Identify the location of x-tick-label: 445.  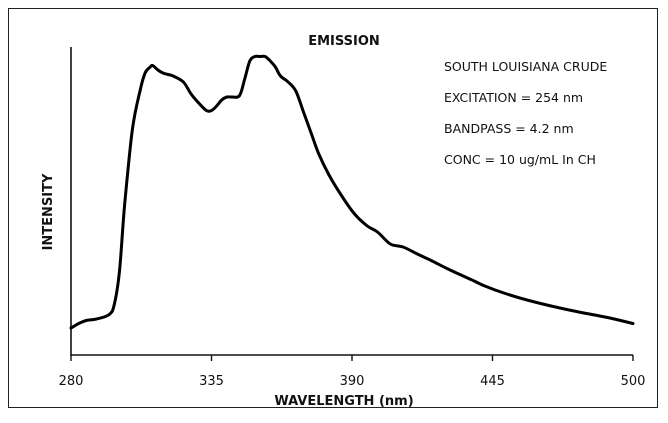
(492, 381).